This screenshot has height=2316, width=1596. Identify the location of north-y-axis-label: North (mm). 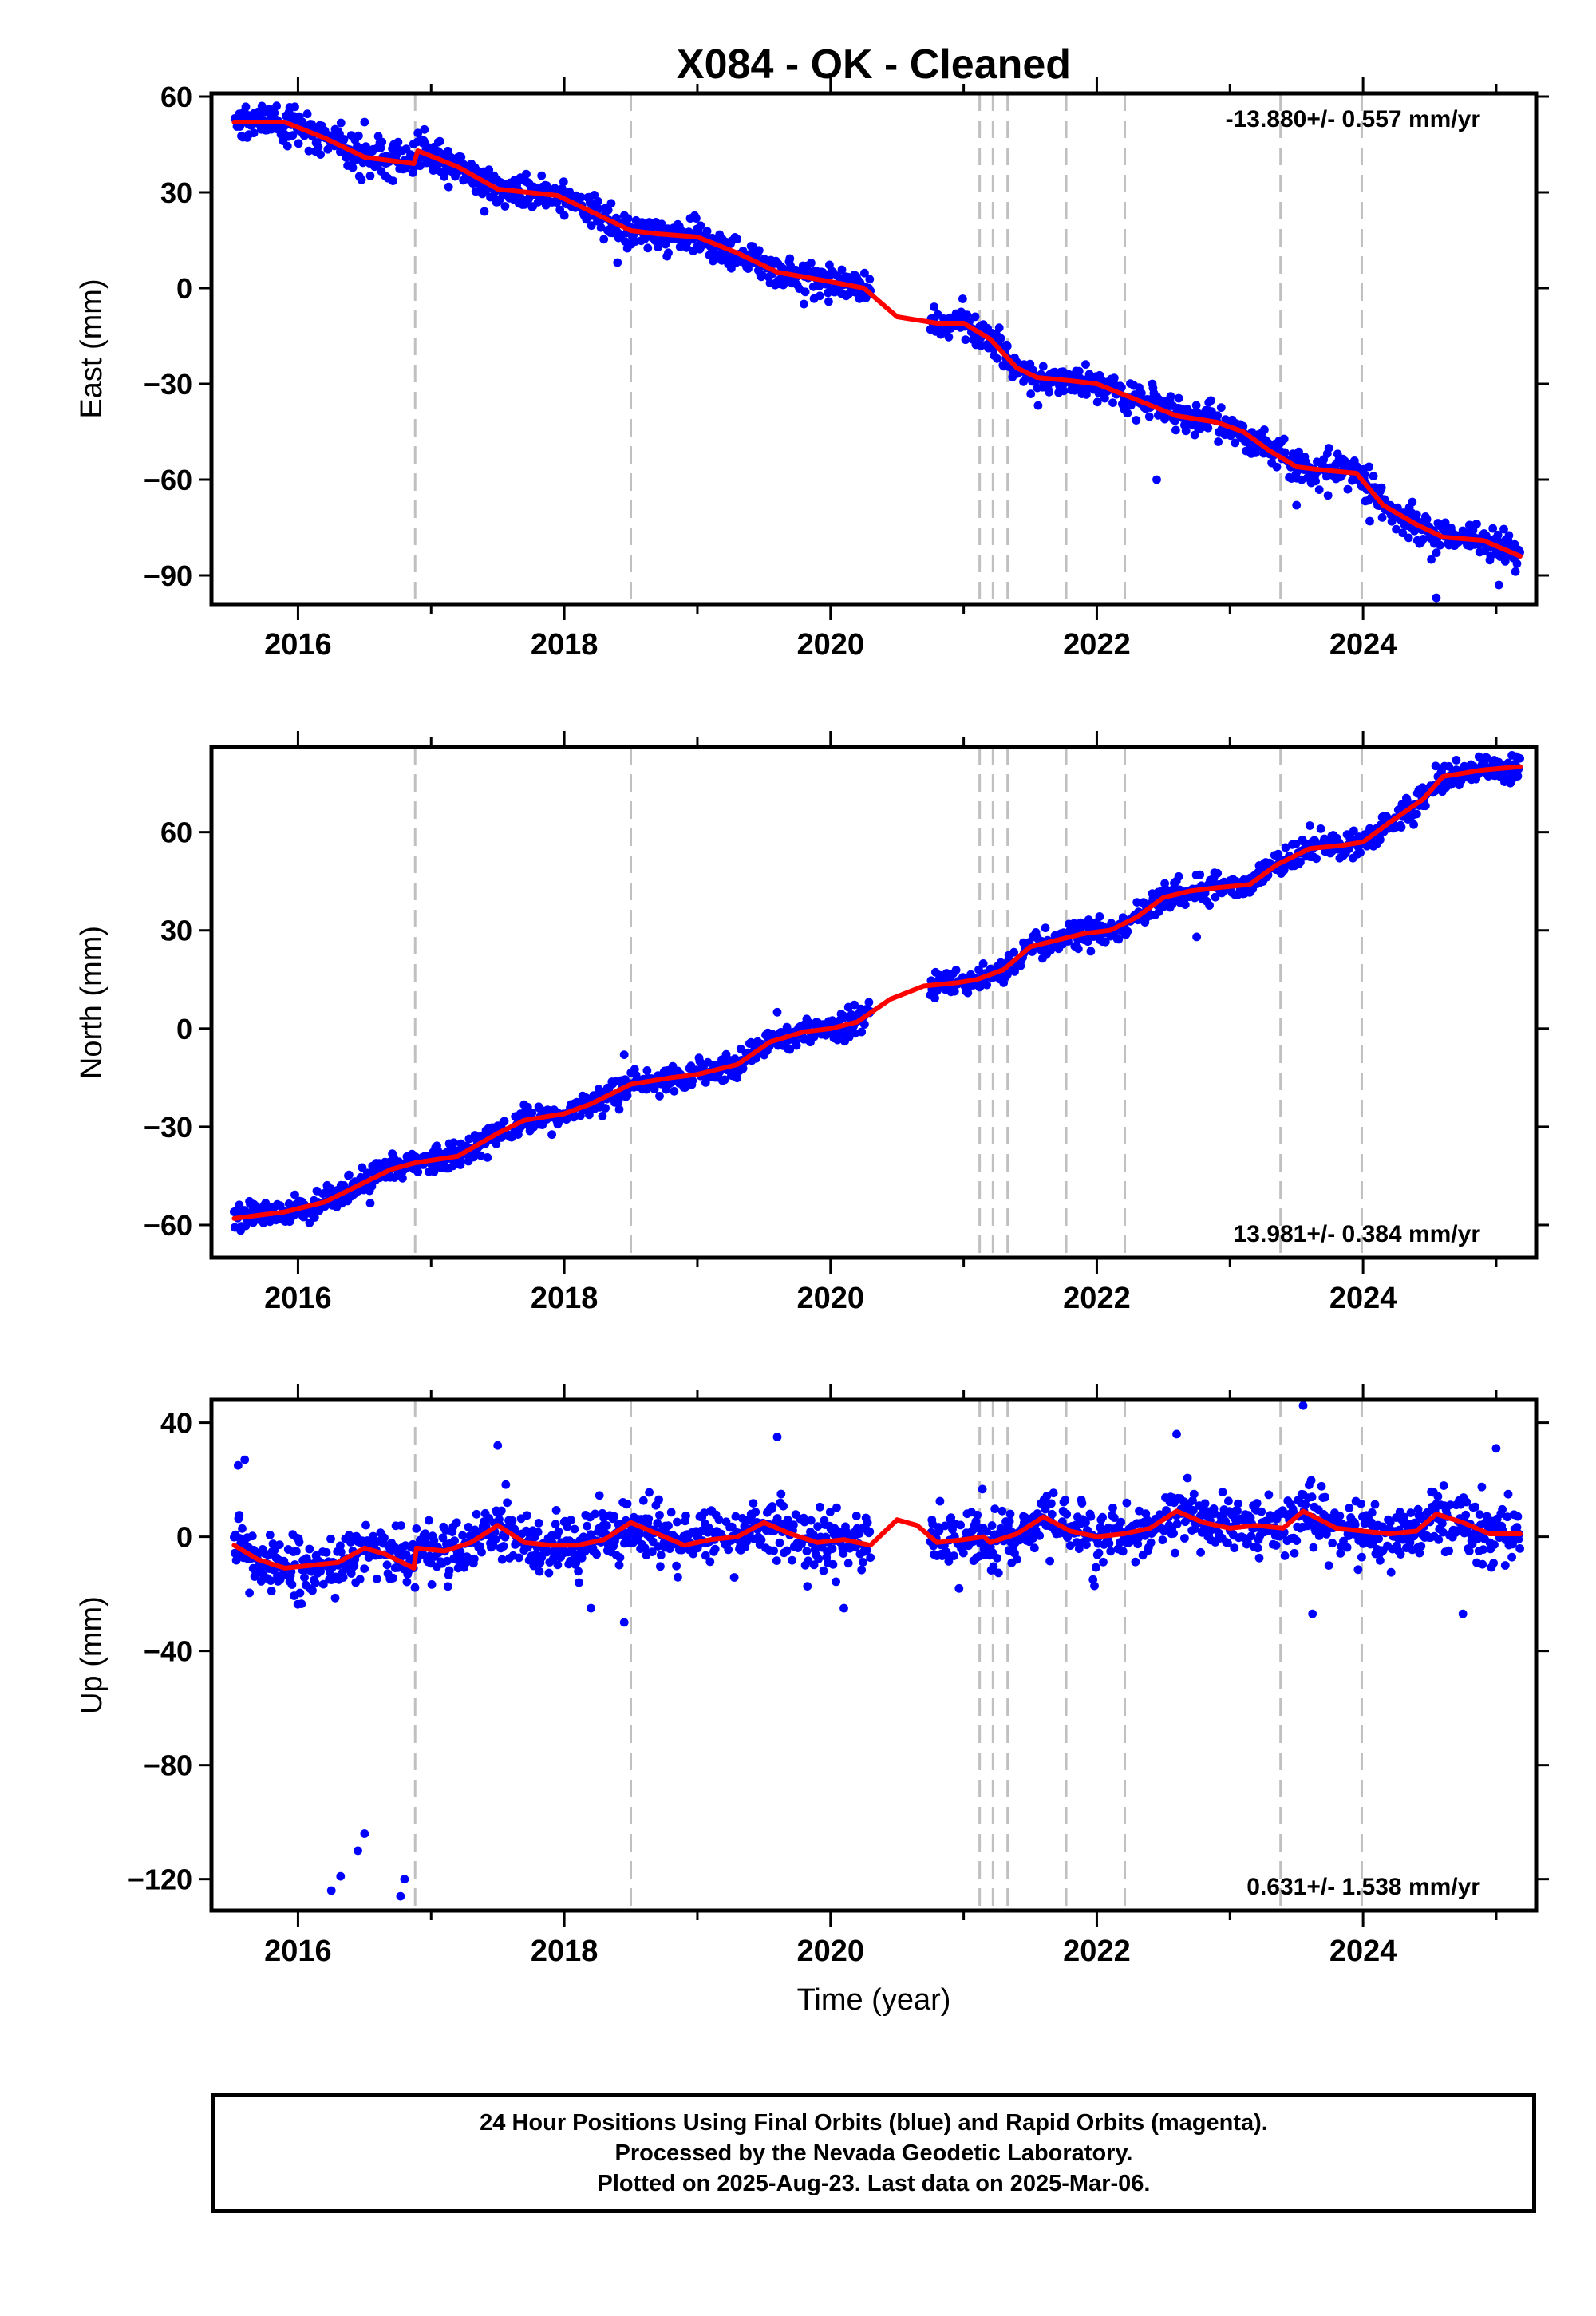
(92, 1002).